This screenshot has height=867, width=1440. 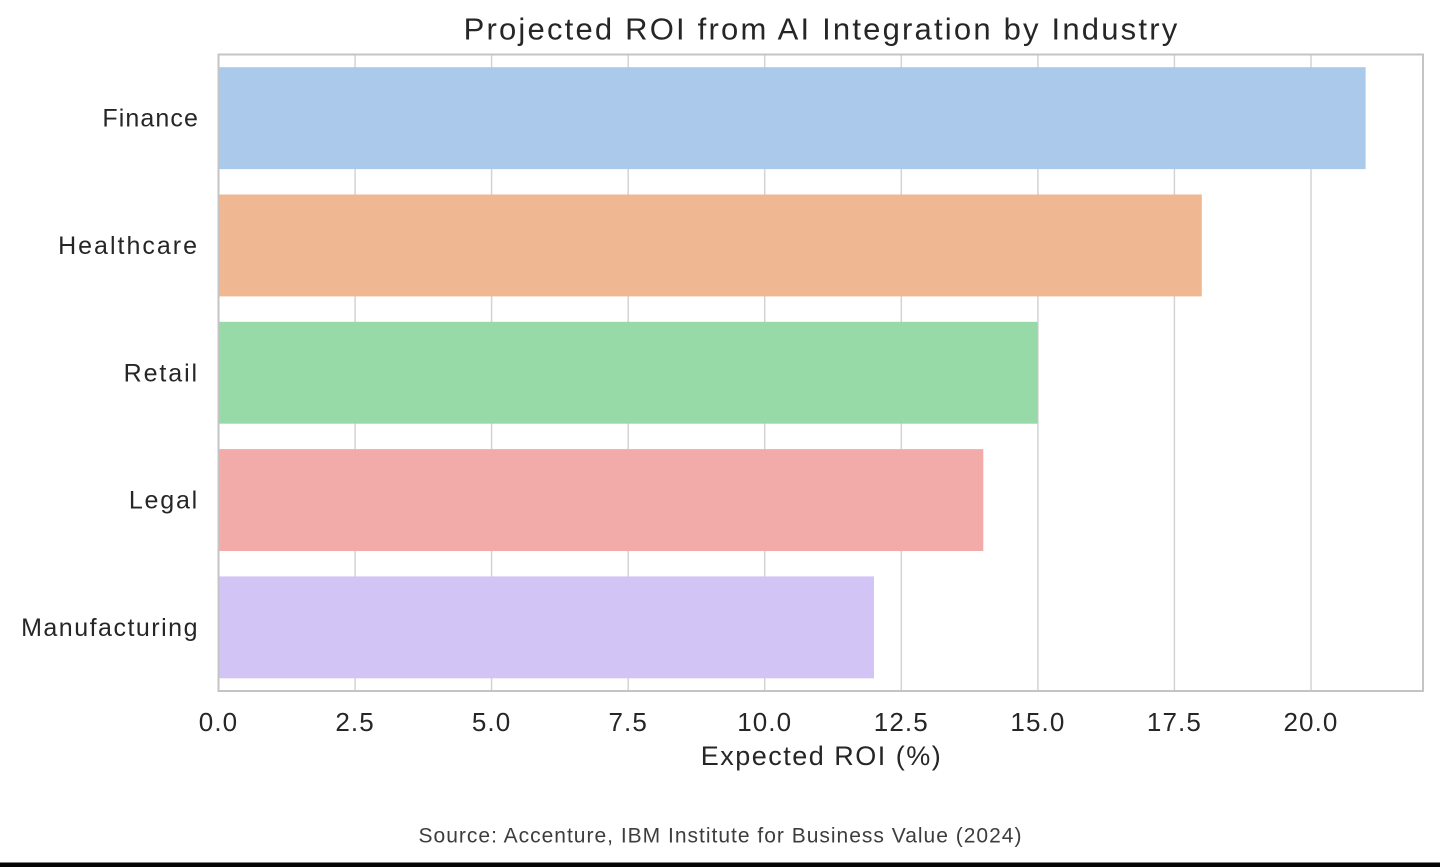 I want to click on svg-text: Manufacturing, so click(x=110, y=628).